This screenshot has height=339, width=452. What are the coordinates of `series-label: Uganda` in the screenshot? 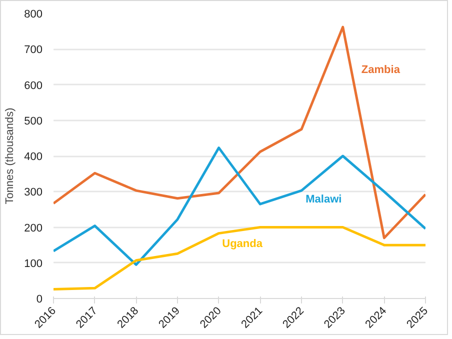 It's located at (243, 244).